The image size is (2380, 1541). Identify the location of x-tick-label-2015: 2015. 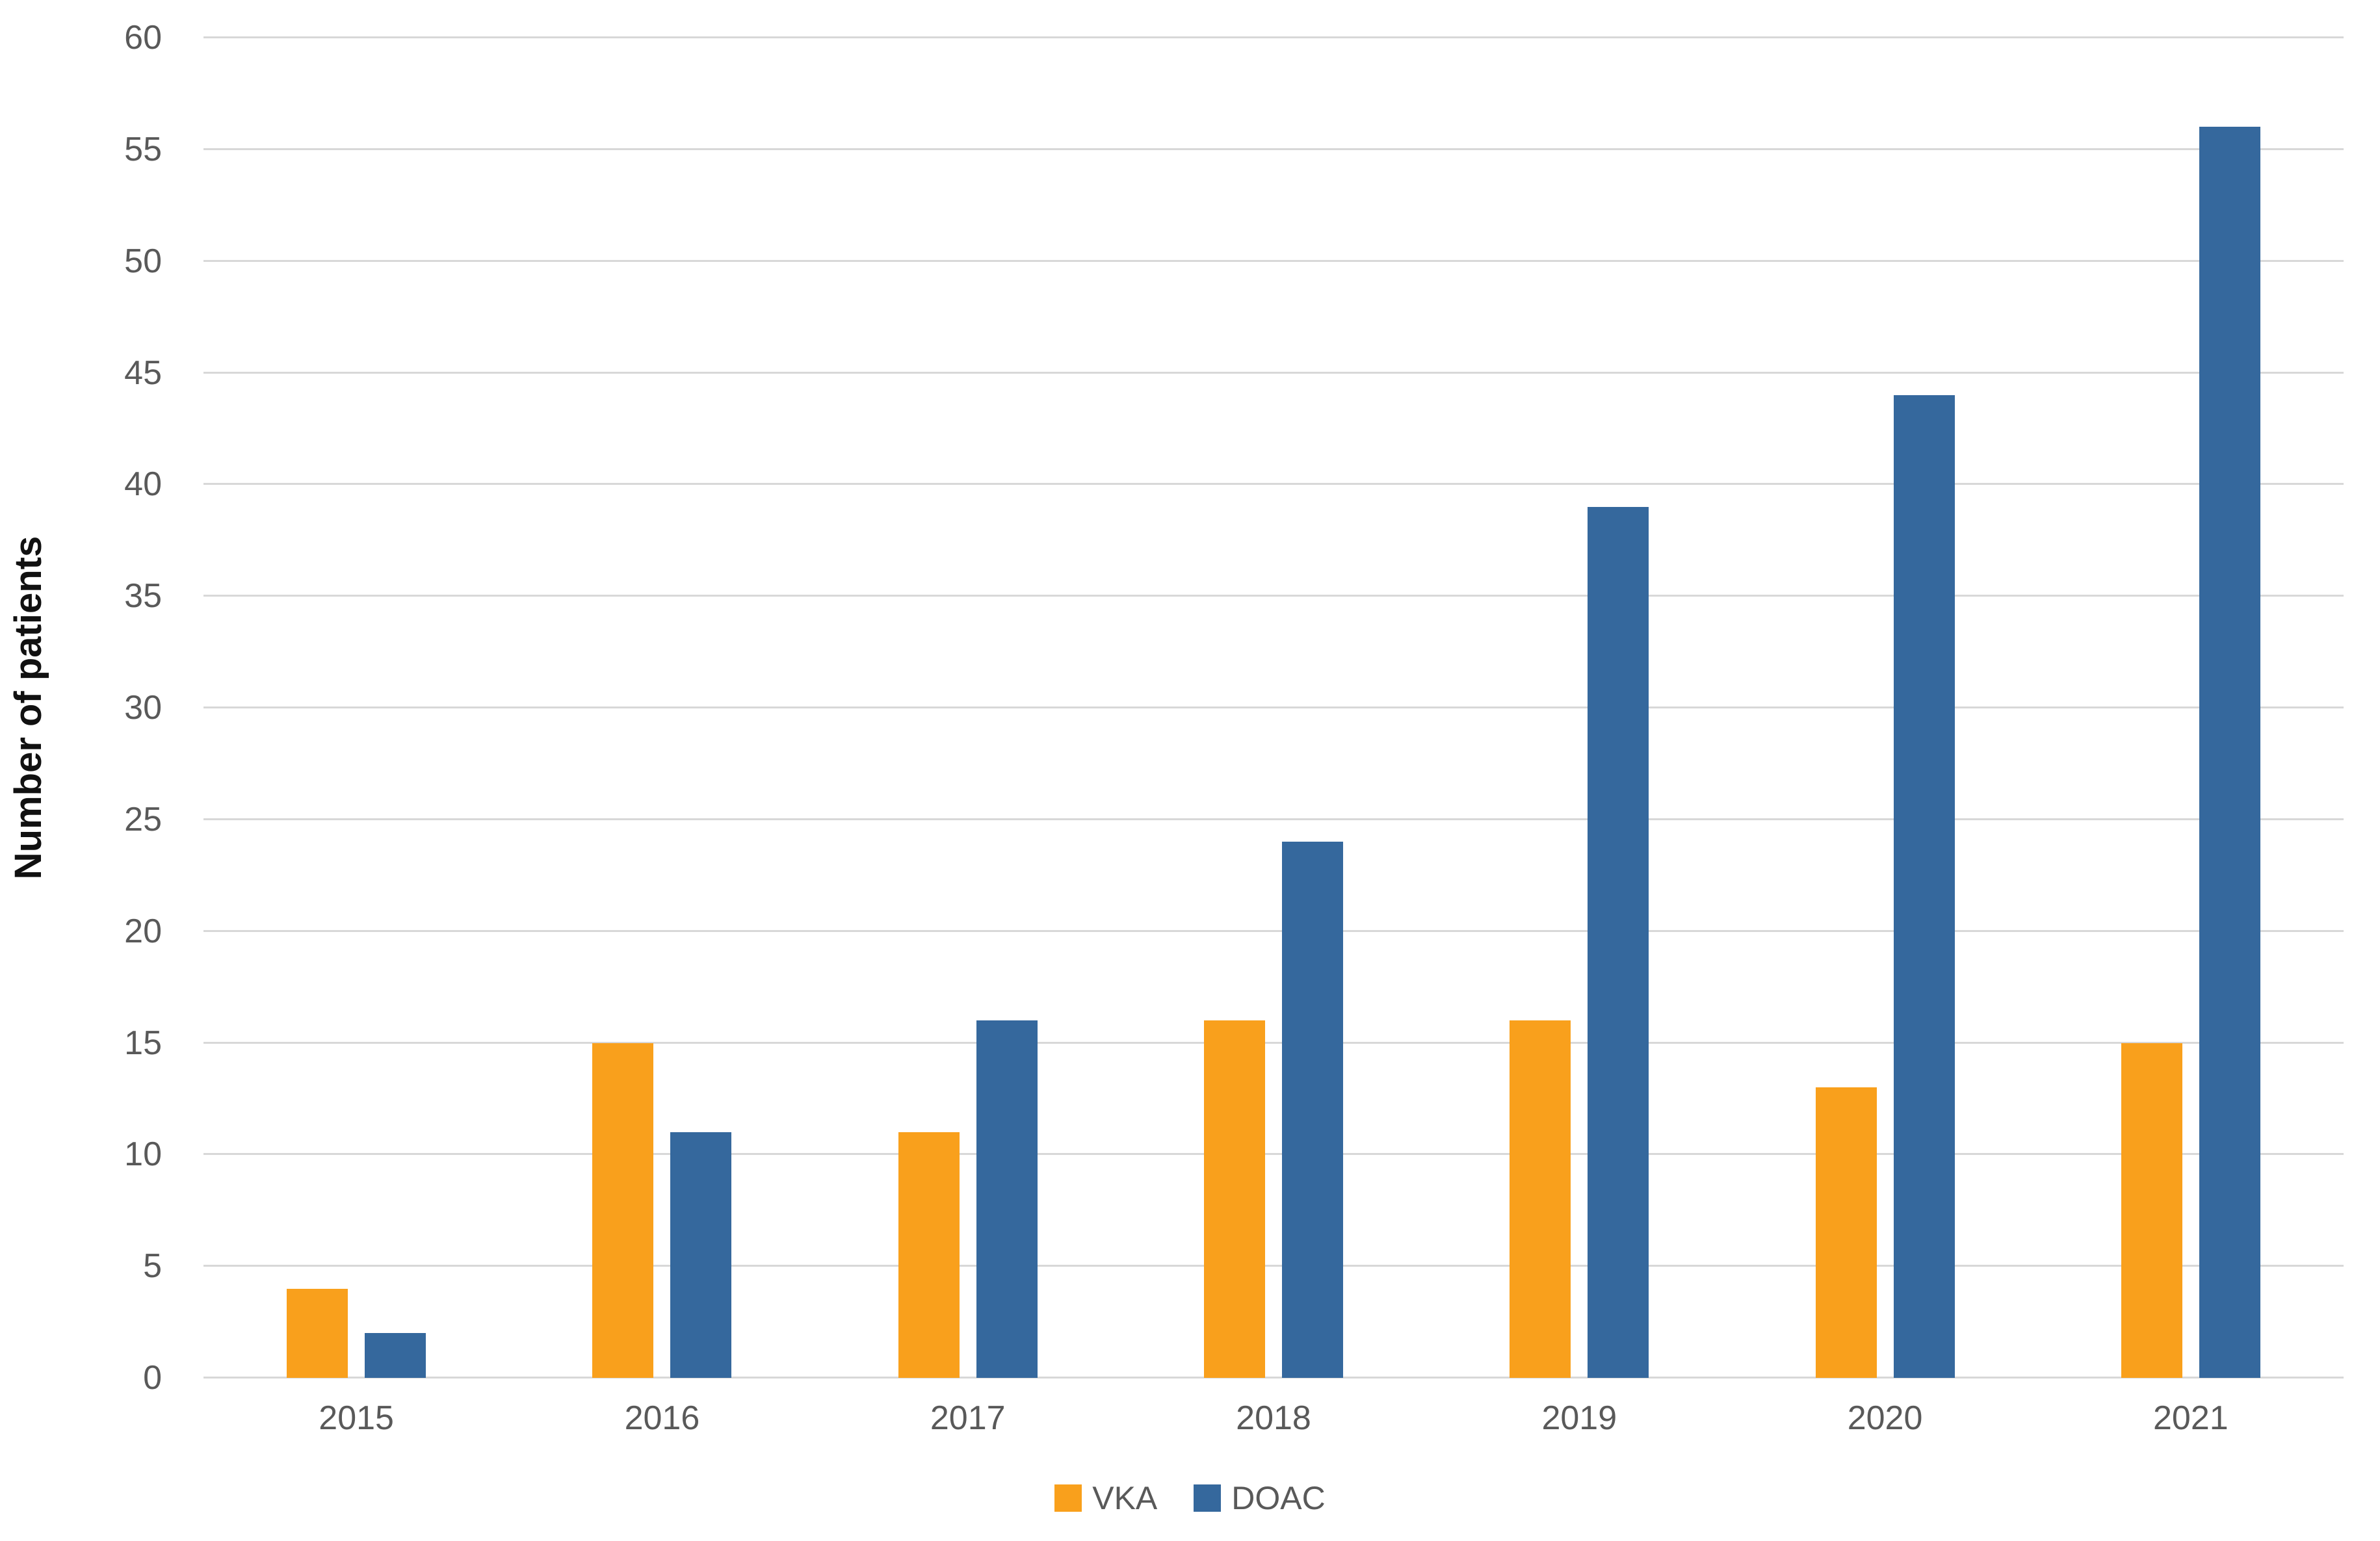
(356, 1418).